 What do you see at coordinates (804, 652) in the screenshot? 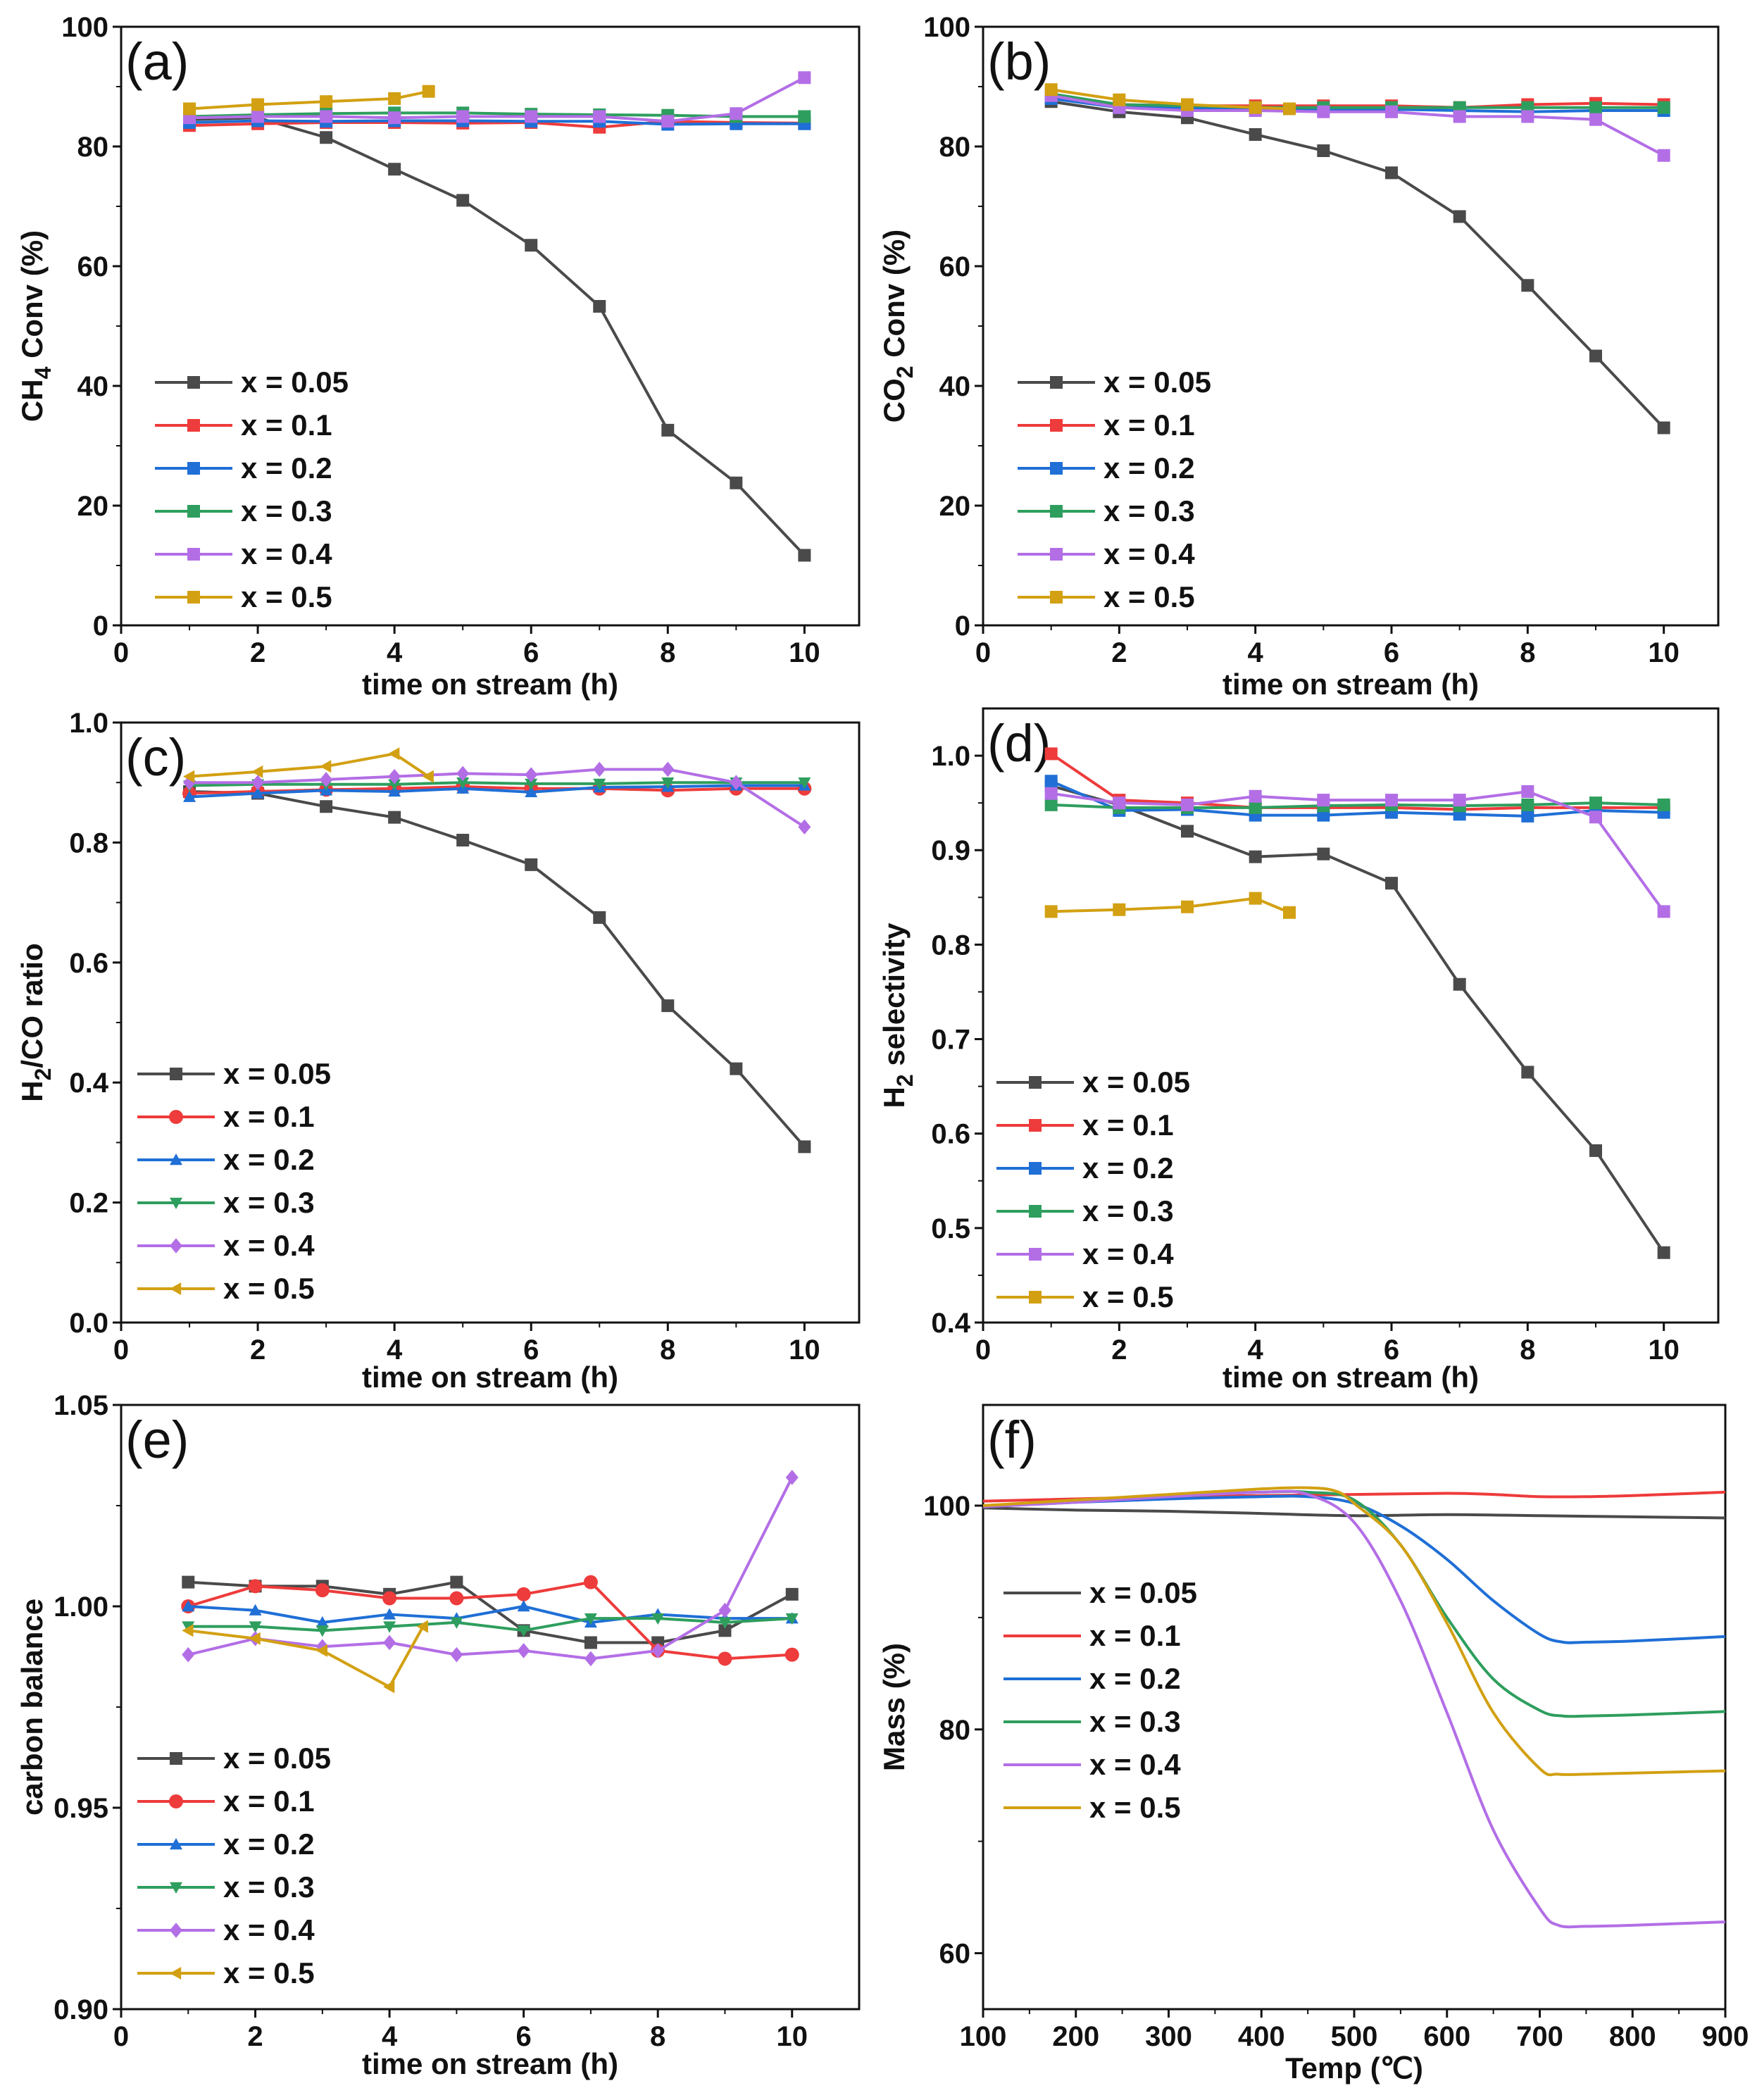
I see `x-tick-label: 10` at bounding box center [804, 652].